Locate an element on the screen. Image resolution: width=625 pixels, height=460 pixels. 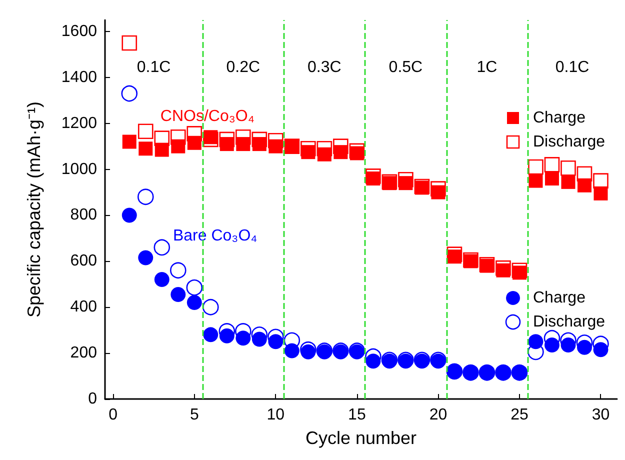
annotation: 1C is located at coordinates (487, 67).